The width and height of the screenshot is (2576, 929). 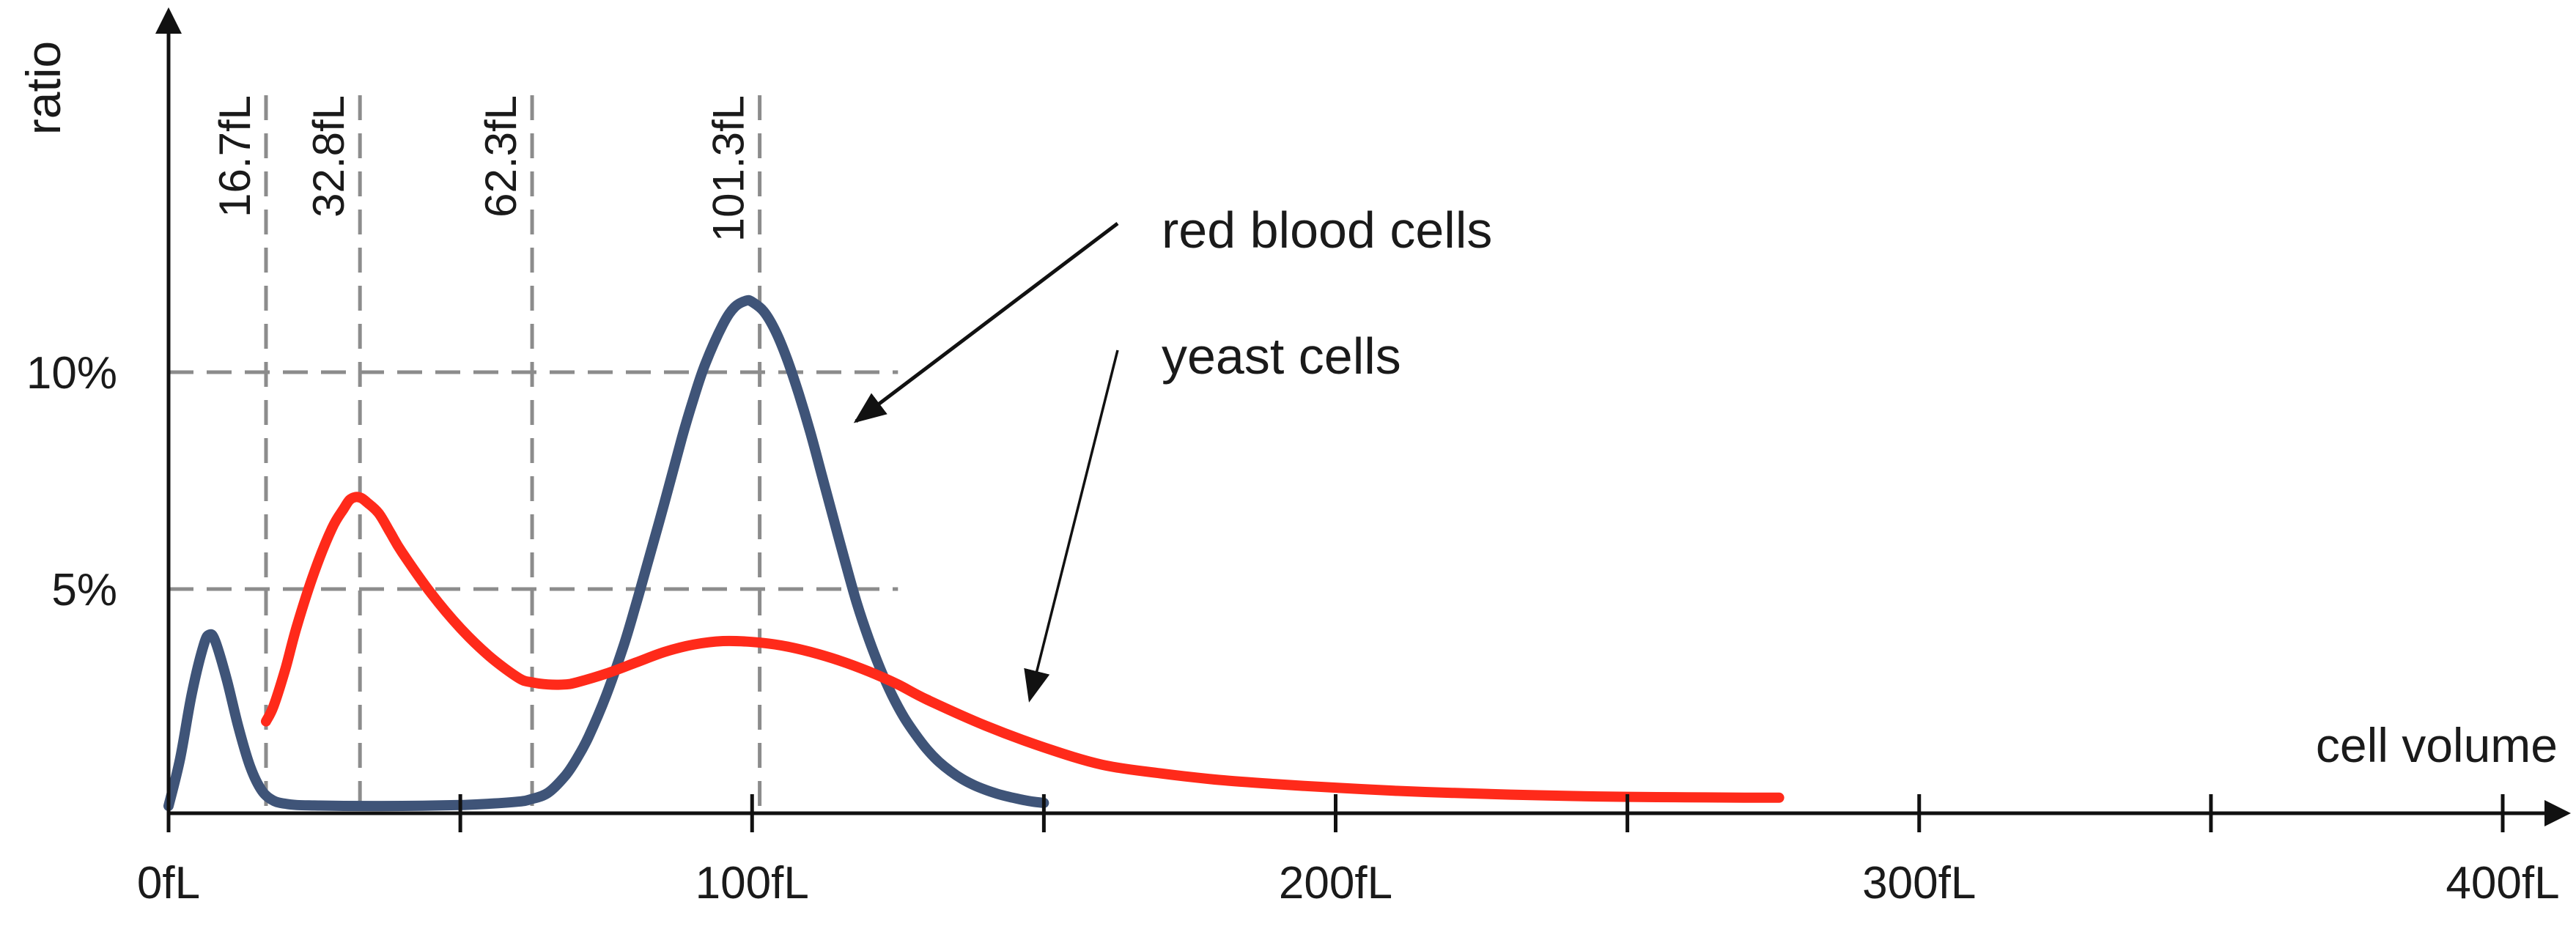 I want to click on x-axis-arrow-icon, so click(x=2557, y=813).